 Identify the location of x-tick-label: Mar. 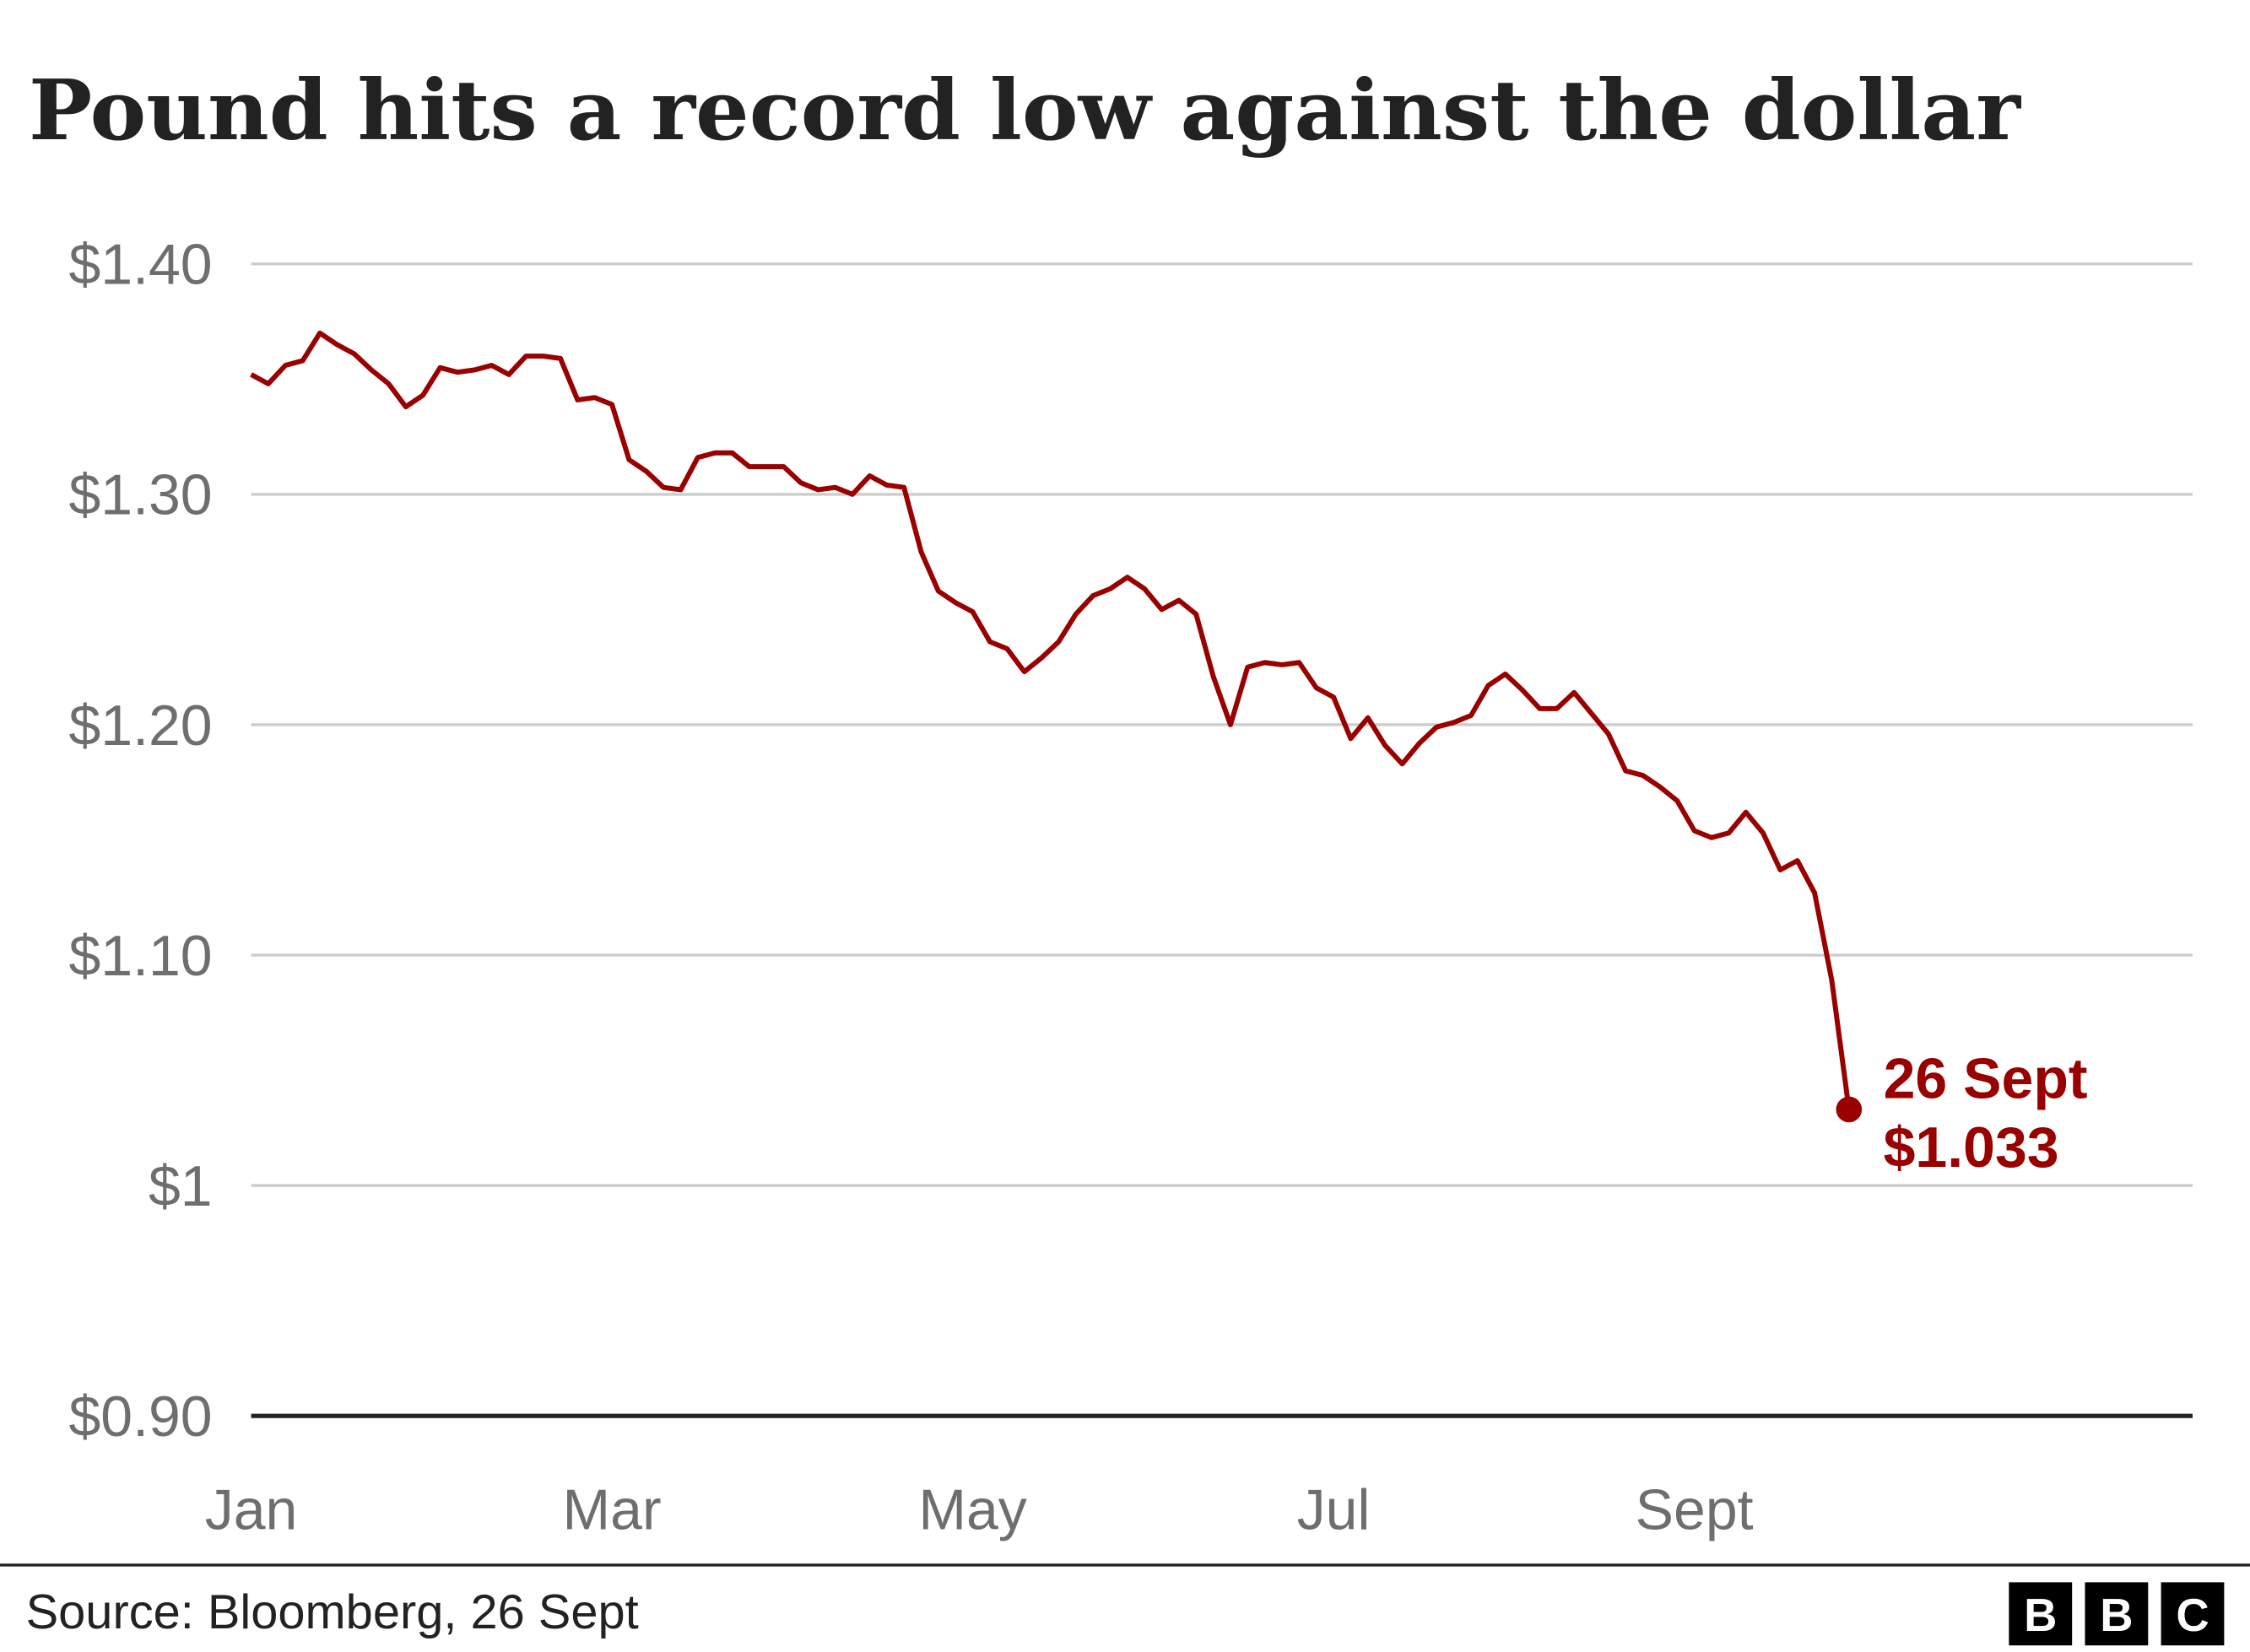
(612, 1509).